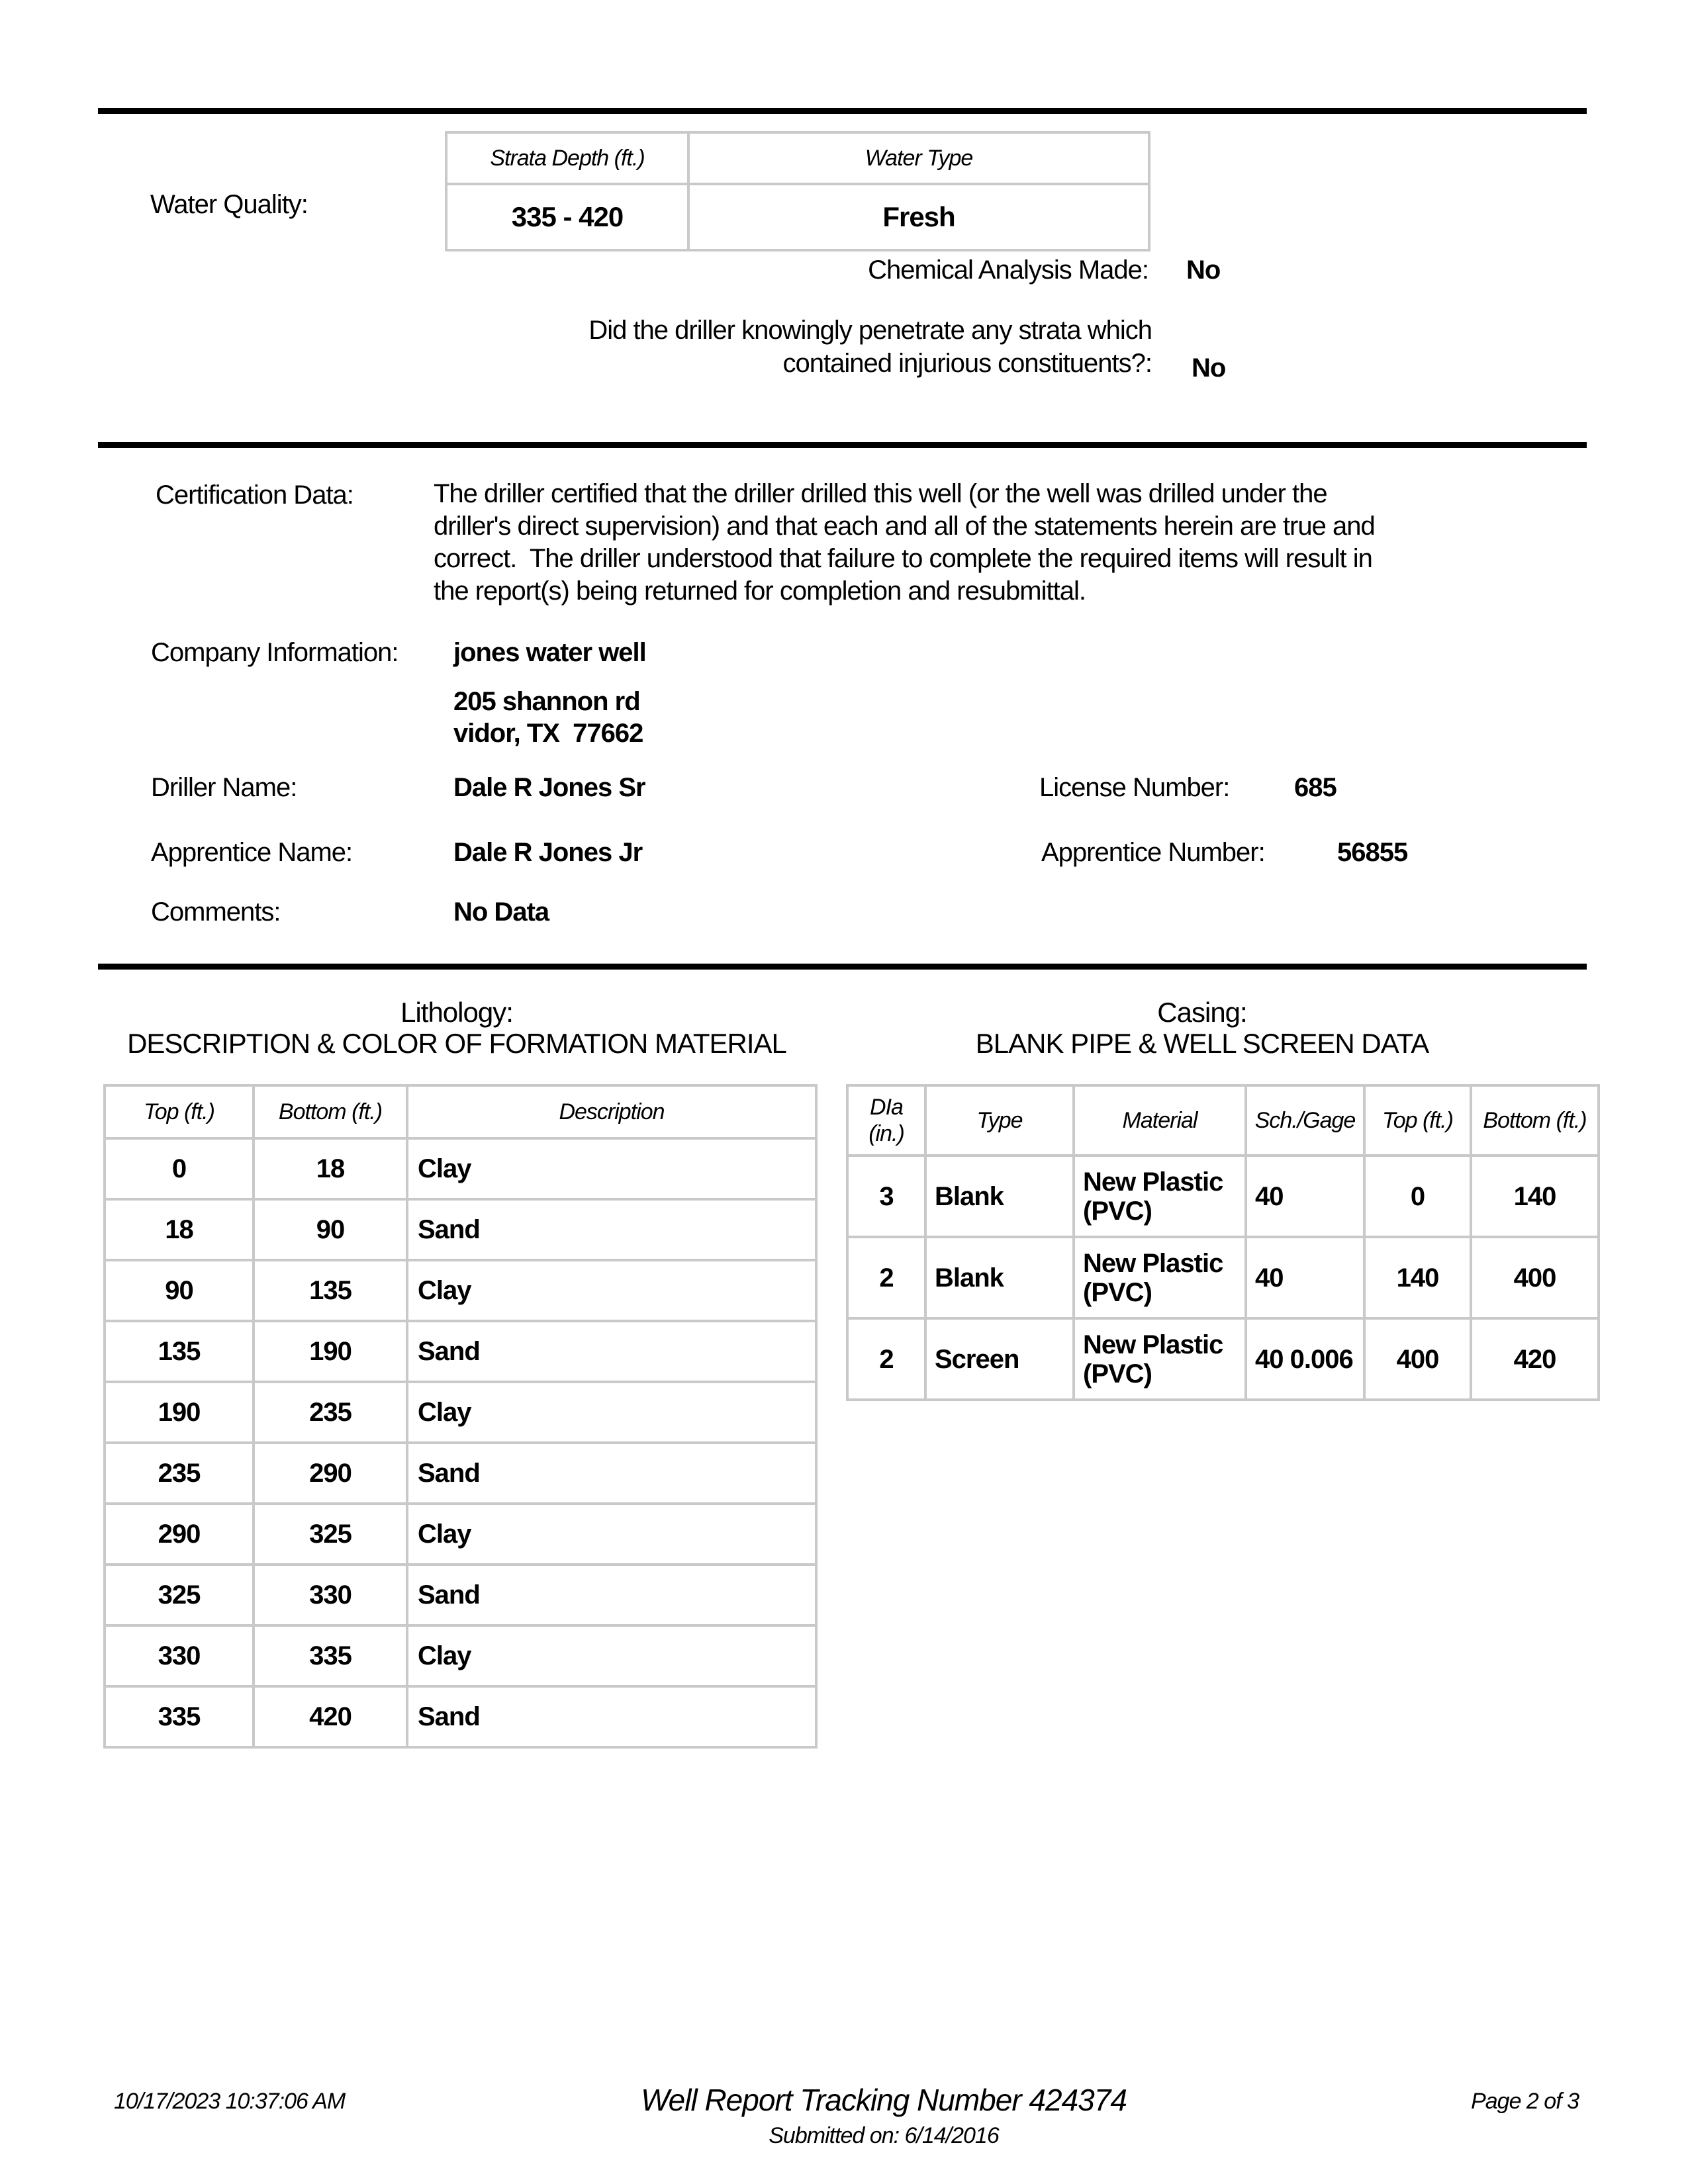  I want to click on driller-name-label: Driller Name:, so click(224, 788).